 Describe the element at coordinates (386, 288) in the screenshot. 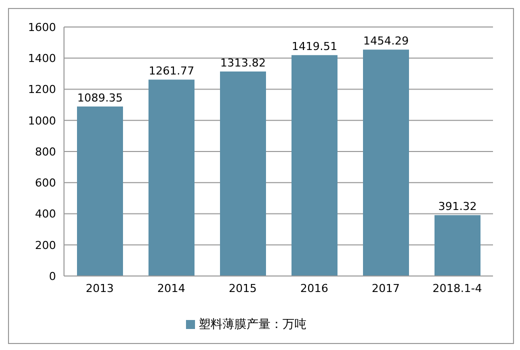

I see `x-tick-label: 2017` at that location.